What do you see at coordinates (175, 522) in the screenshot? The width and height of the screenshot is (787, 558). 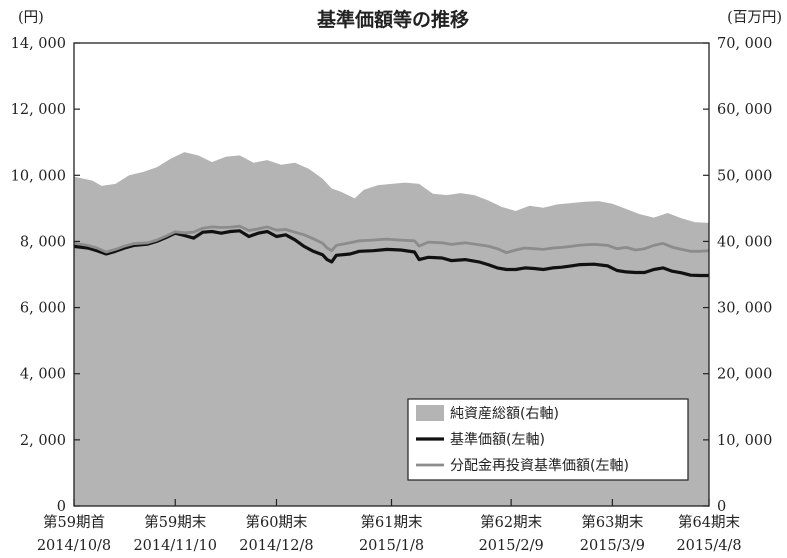 I see `x-tick-period-label: 第59期末` at bounding box center [175, 522].